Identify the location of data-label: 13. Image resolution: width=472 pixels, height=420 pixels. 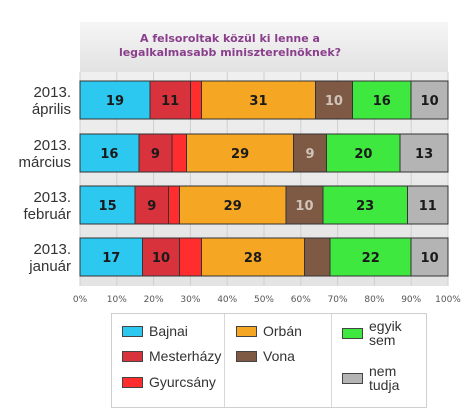
(424, 154).